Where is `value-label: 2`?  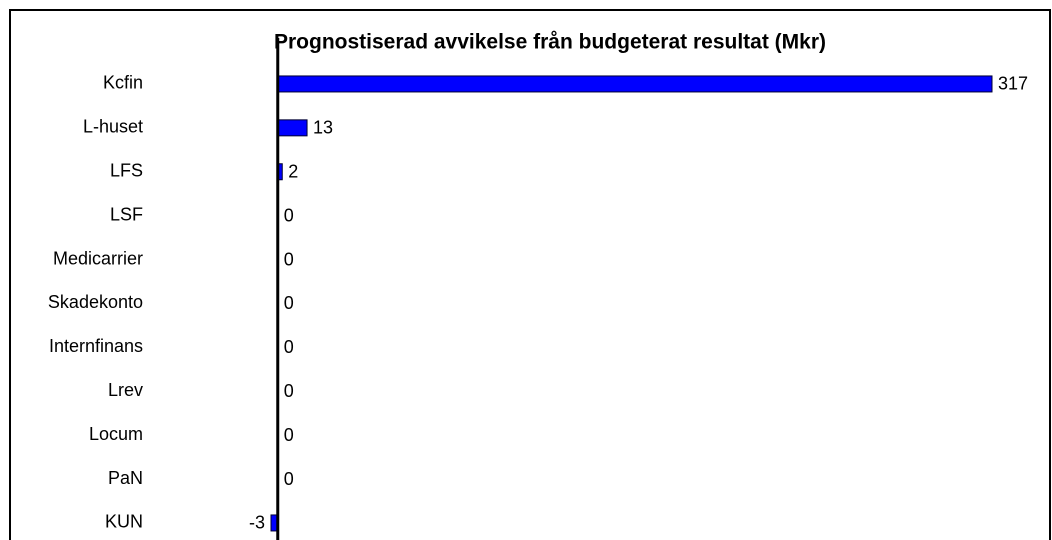
value-label: 2 is located at coordinates (293, 172).